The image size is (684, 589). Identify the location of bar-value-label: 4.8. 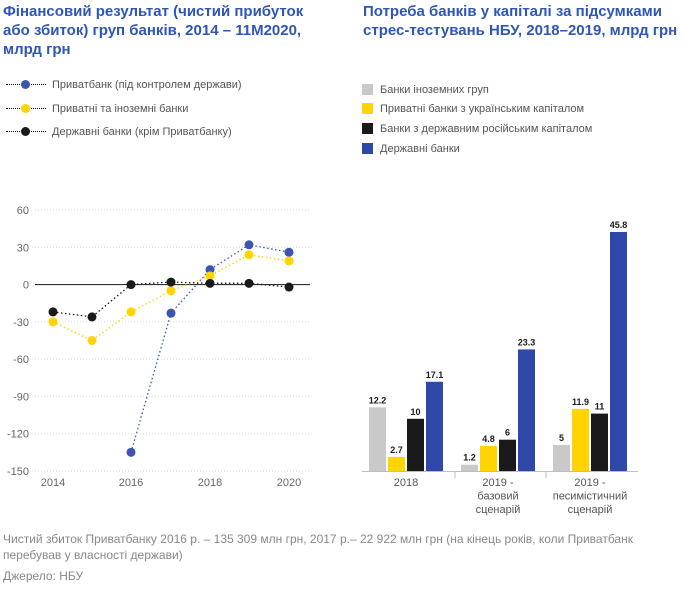
(488, 439).